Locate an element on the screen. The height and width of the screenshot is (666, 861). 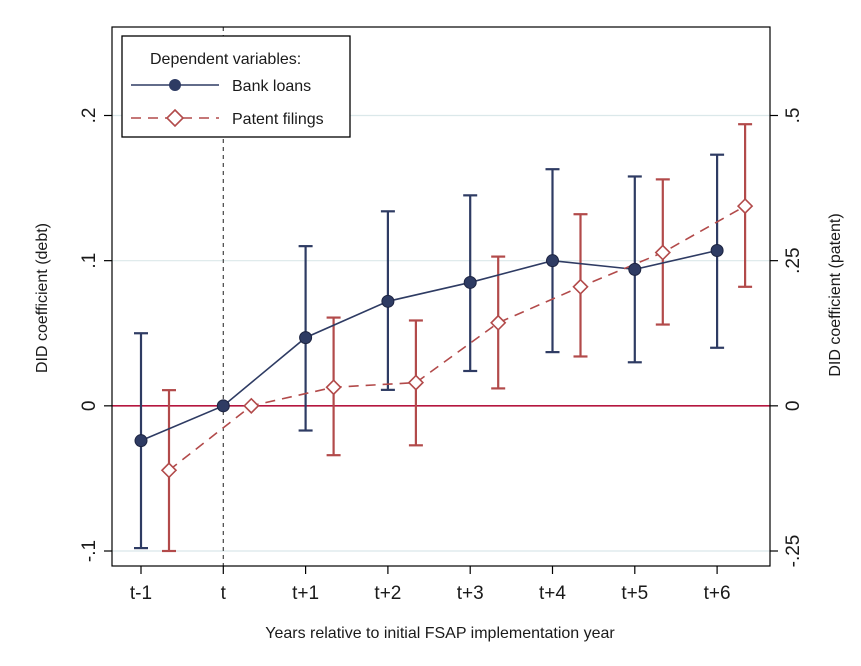
x-tick-label: t+6 is located at coordinates (717, 593).